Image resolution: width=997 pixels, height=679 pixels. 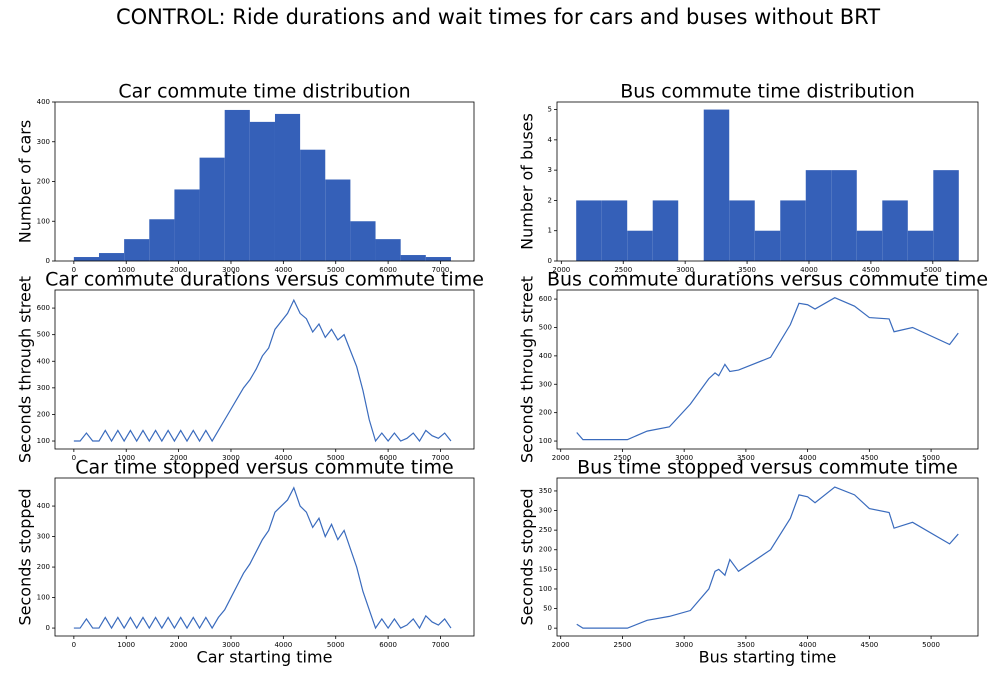 What do you see at coordinates (264, 92) in the screenshot?
I see `panel-title: Car commute time distribution` at bounding box center [264, 92].